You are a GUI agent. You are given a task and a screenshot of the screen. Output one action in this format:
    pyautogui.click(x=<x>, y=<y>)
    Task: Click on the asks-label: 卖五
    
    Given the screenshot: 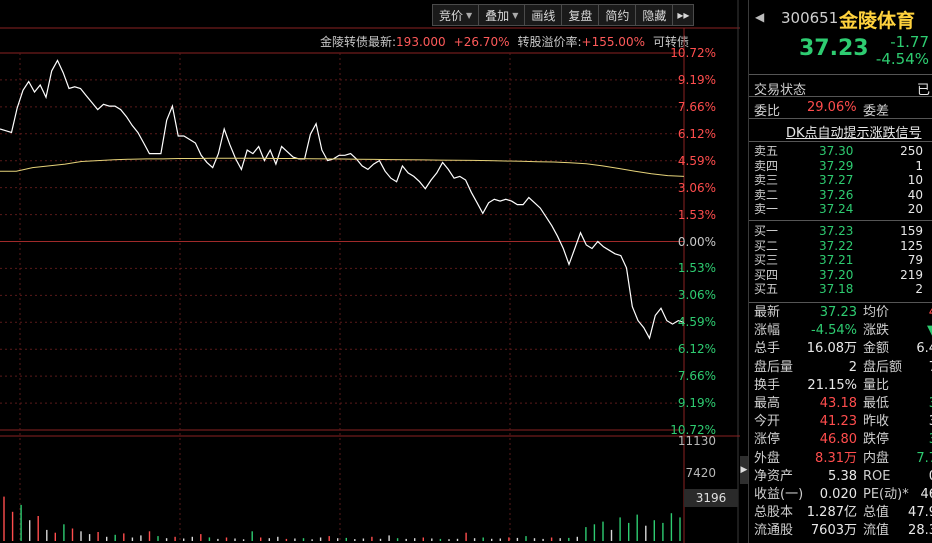 What is the action you would take?
    pyautogui.click(x=766, y=151)
    